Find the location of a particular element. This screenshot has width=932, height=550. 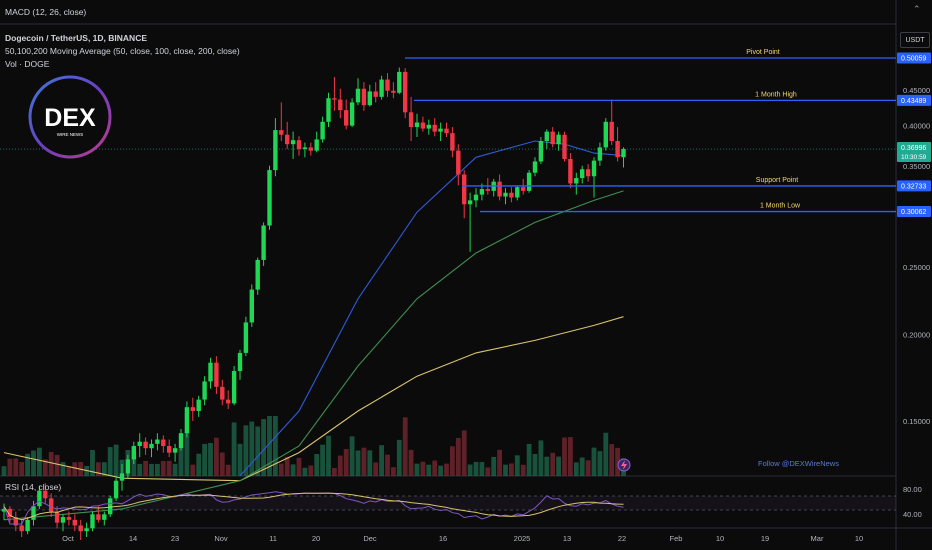

volume-label: Vol · DOGE is located at coordinates (27, 64).